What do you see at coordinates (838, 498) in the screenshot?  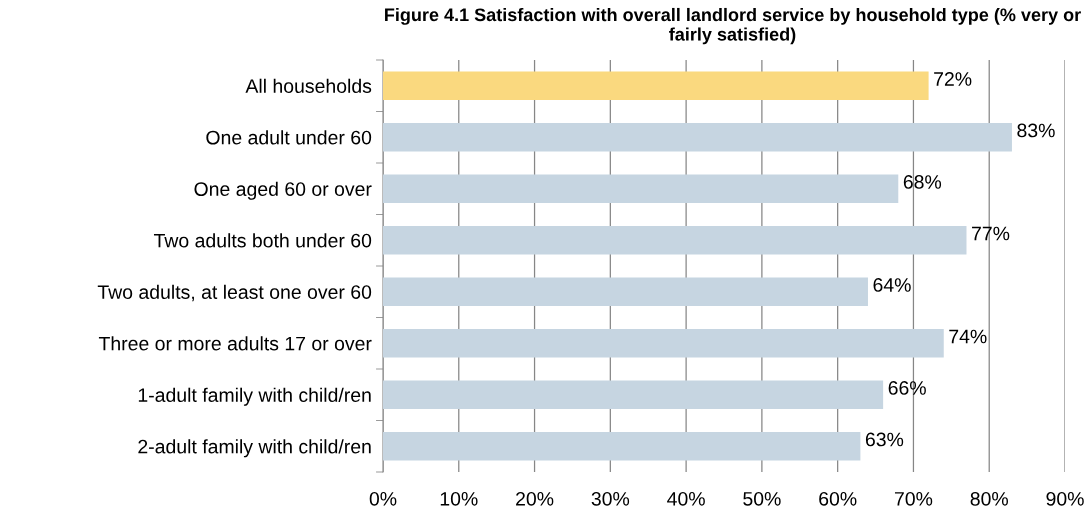 I see `x-tick-label: 60%` at bounding box center [838, 498].